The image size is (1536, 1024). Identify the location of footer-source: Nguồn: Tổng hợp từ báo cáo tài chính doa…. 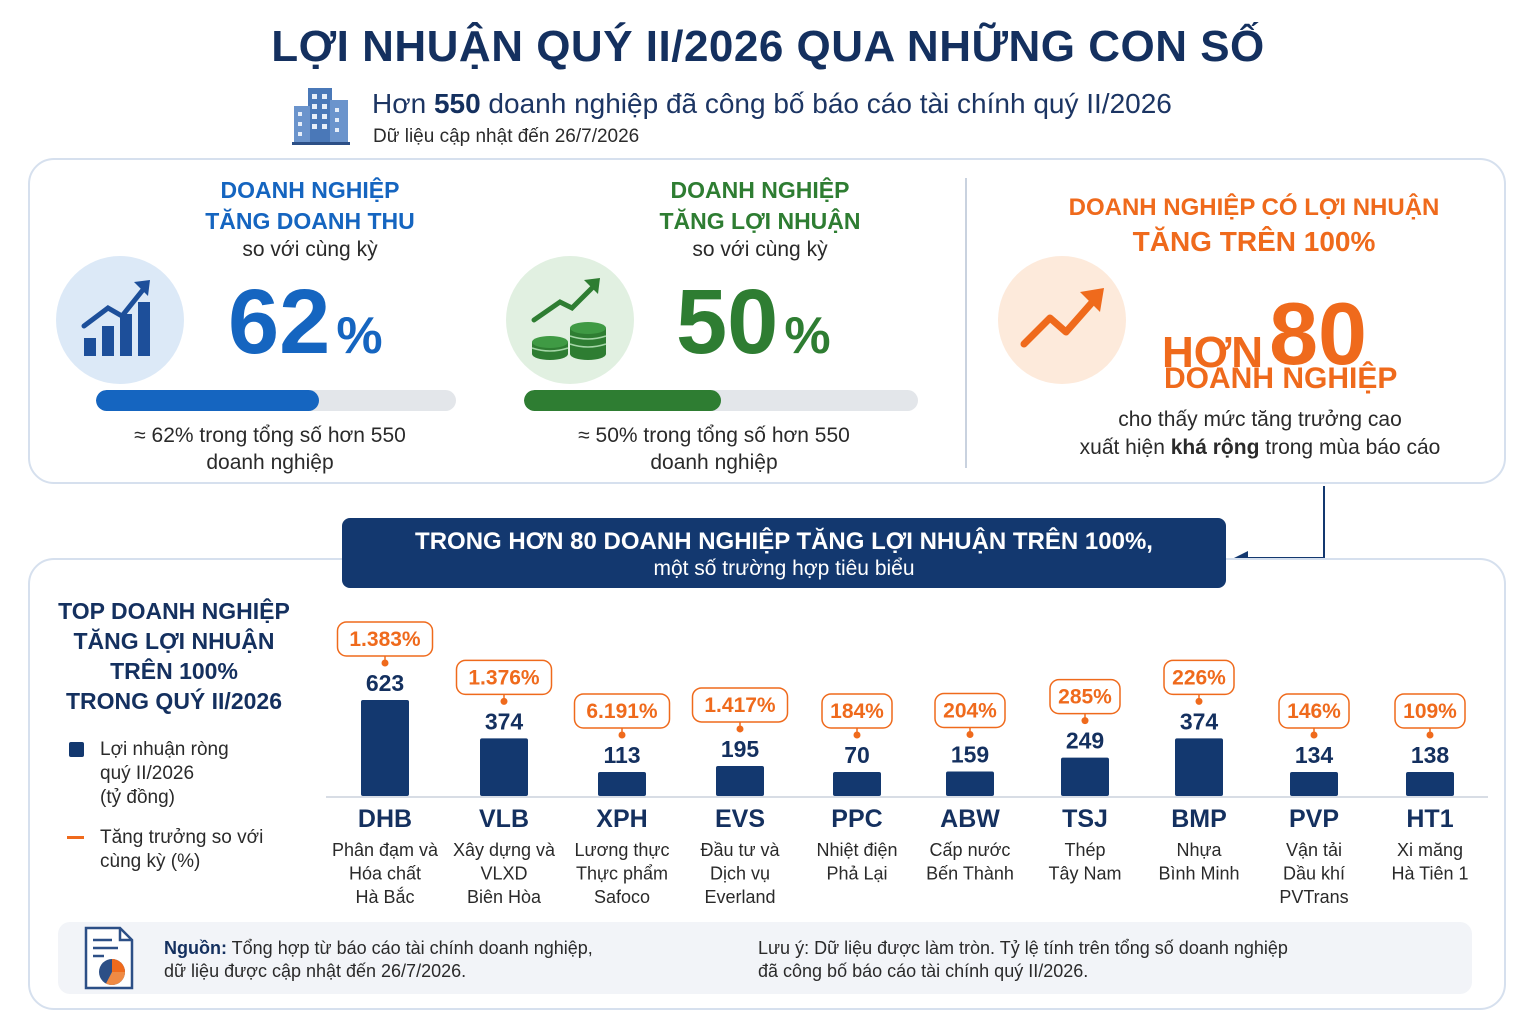
(378, 959).